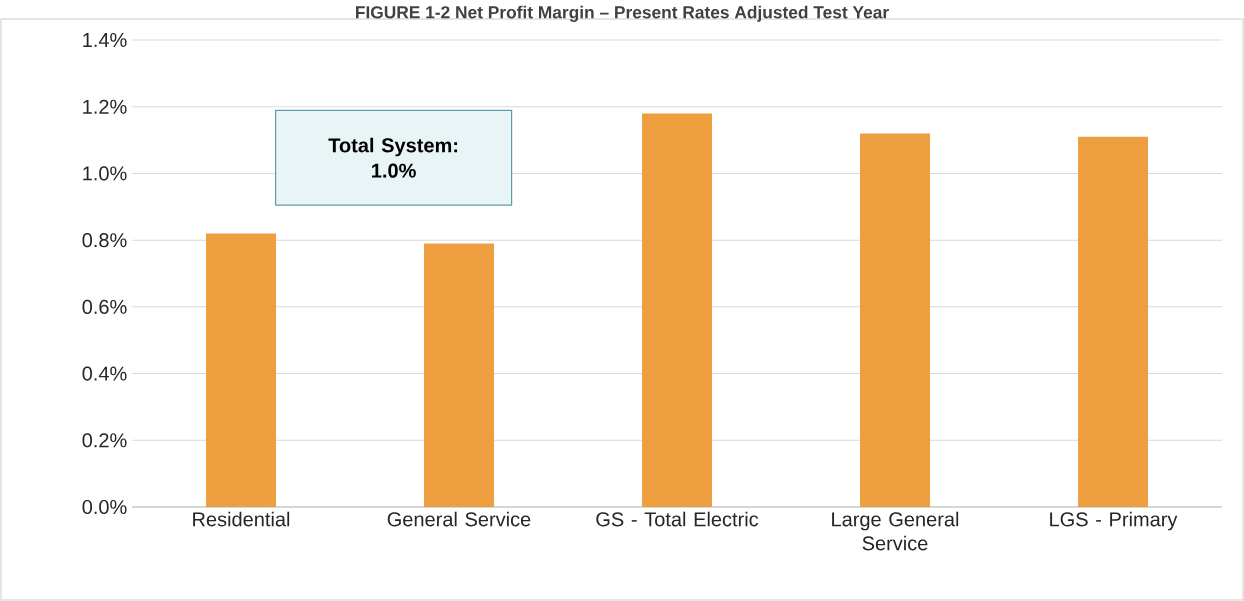 Image resolution: width=1244 pixels, height=601 pixels. I want to click on x-tick-label: Large General Service, so click(895, 531).